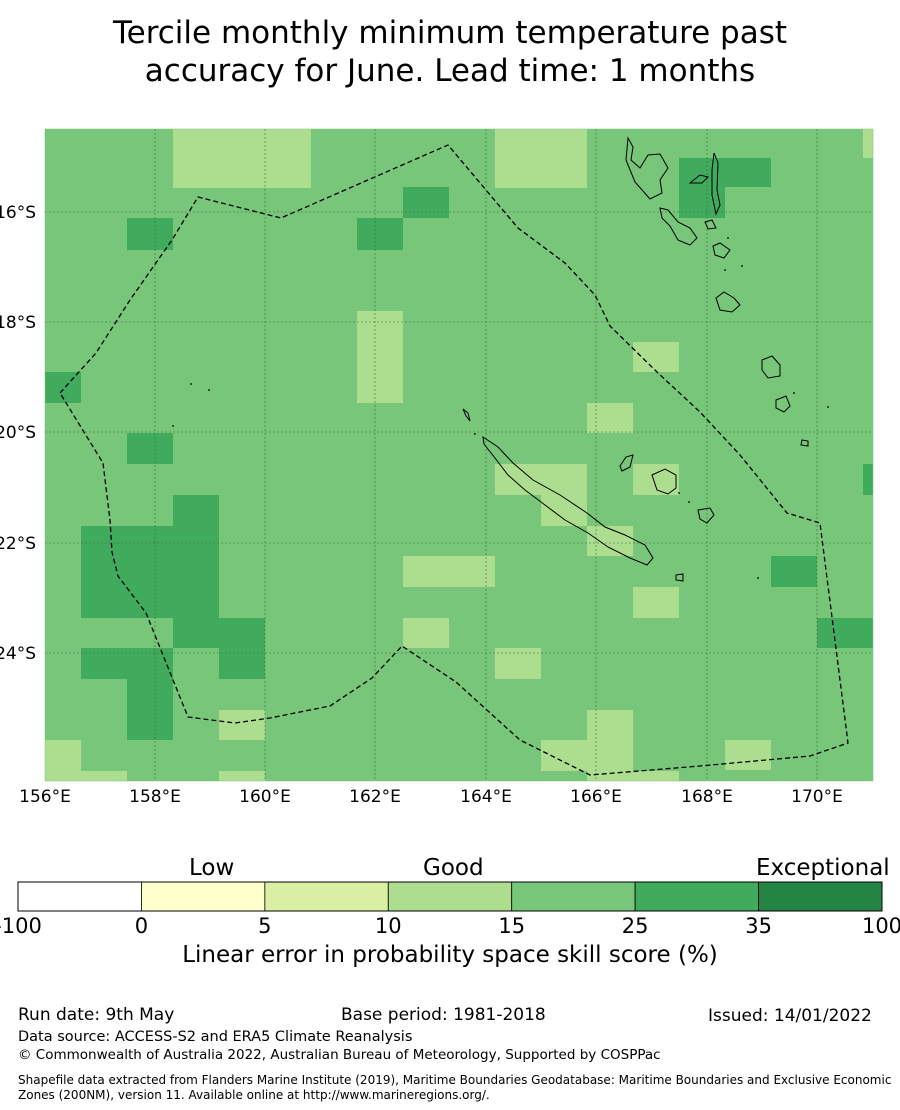  I want to click on colorbar-tick-label: -100, so click(21, 926).